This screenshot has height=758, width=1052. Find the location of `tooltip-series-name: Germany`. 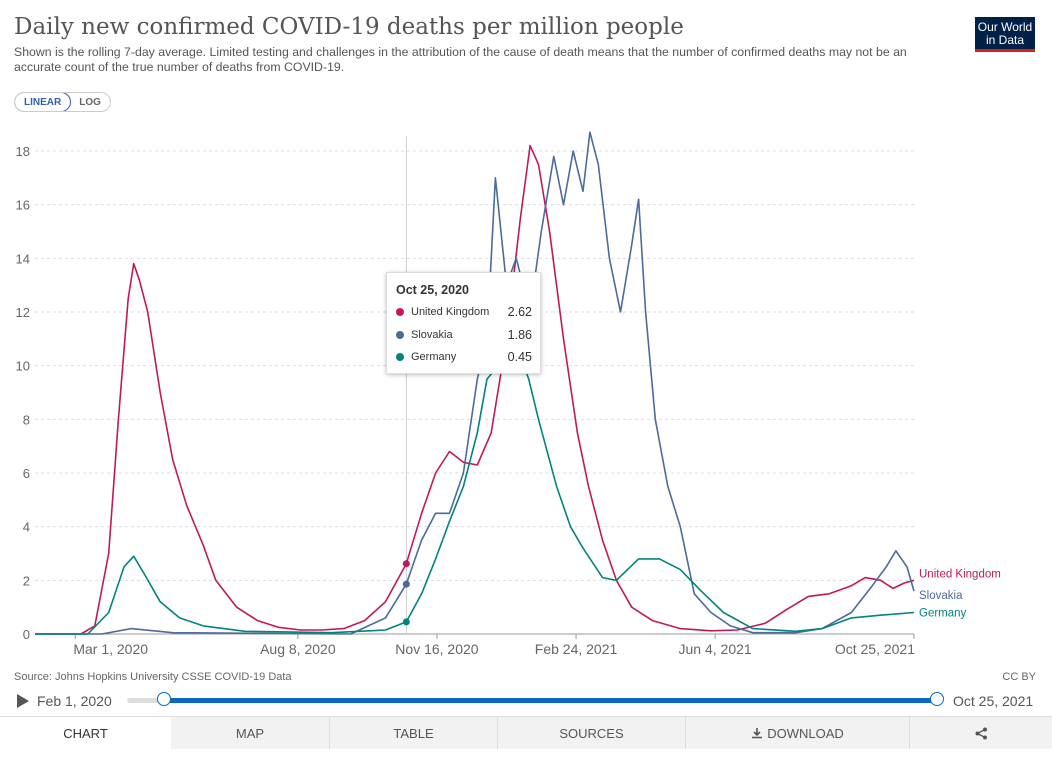

tooltip-series-name: Germany is located at coordinates (434, 357).